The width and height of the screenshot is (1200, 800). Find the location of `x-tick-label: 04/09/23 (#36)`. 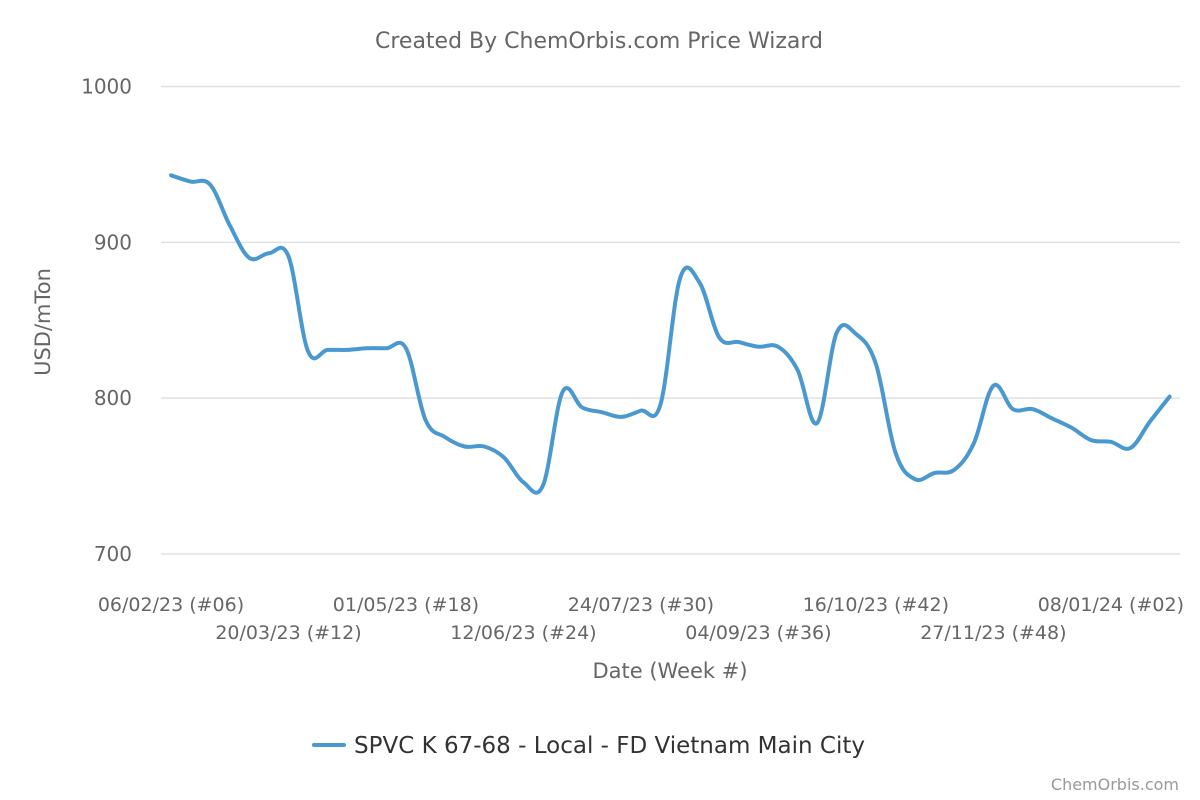

x-tick-label: 04/09/23 (#36) is located at coordinates (758, 633).